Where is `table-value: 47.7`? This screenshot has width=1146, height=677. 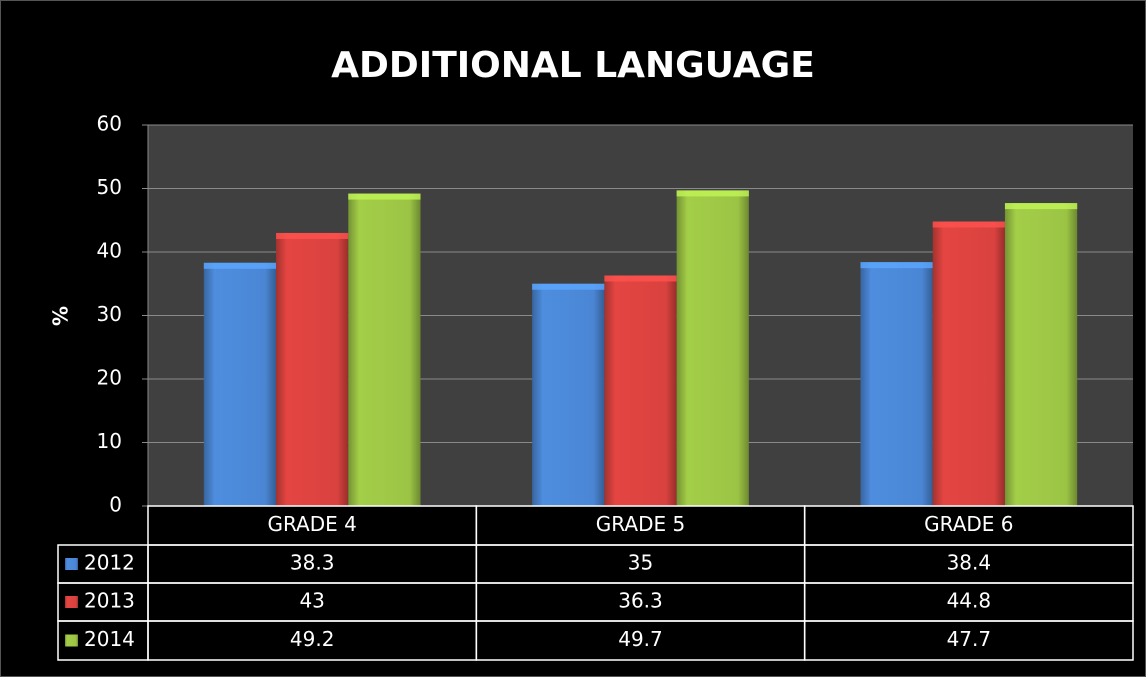 table-value: 47.7 is located at coordinates (969, 639).